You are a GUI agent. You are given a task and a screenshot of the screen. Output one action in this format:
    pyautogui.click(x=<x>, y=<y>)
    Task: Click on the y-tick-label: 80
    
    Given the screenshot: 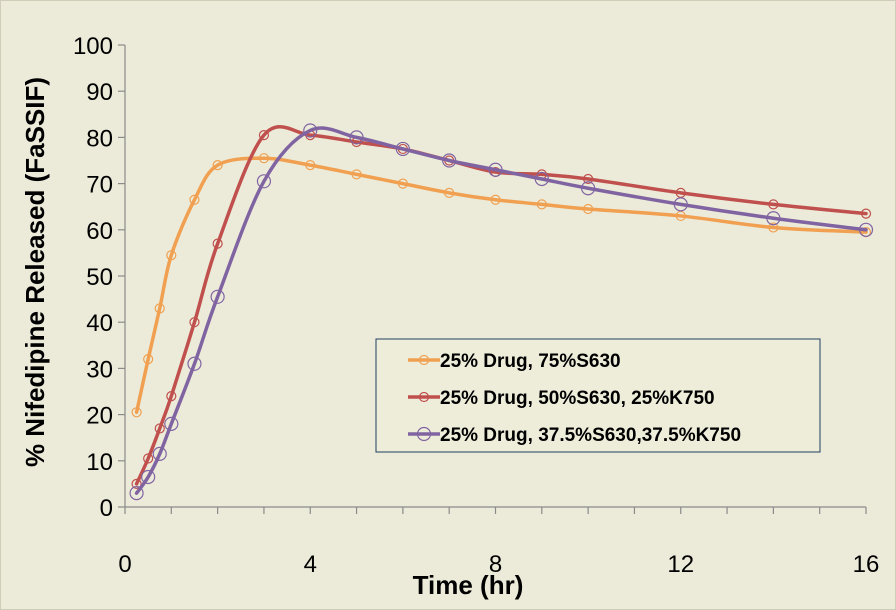 What is the action you would take?
    pyautogui.click(x=99, y=138)
    